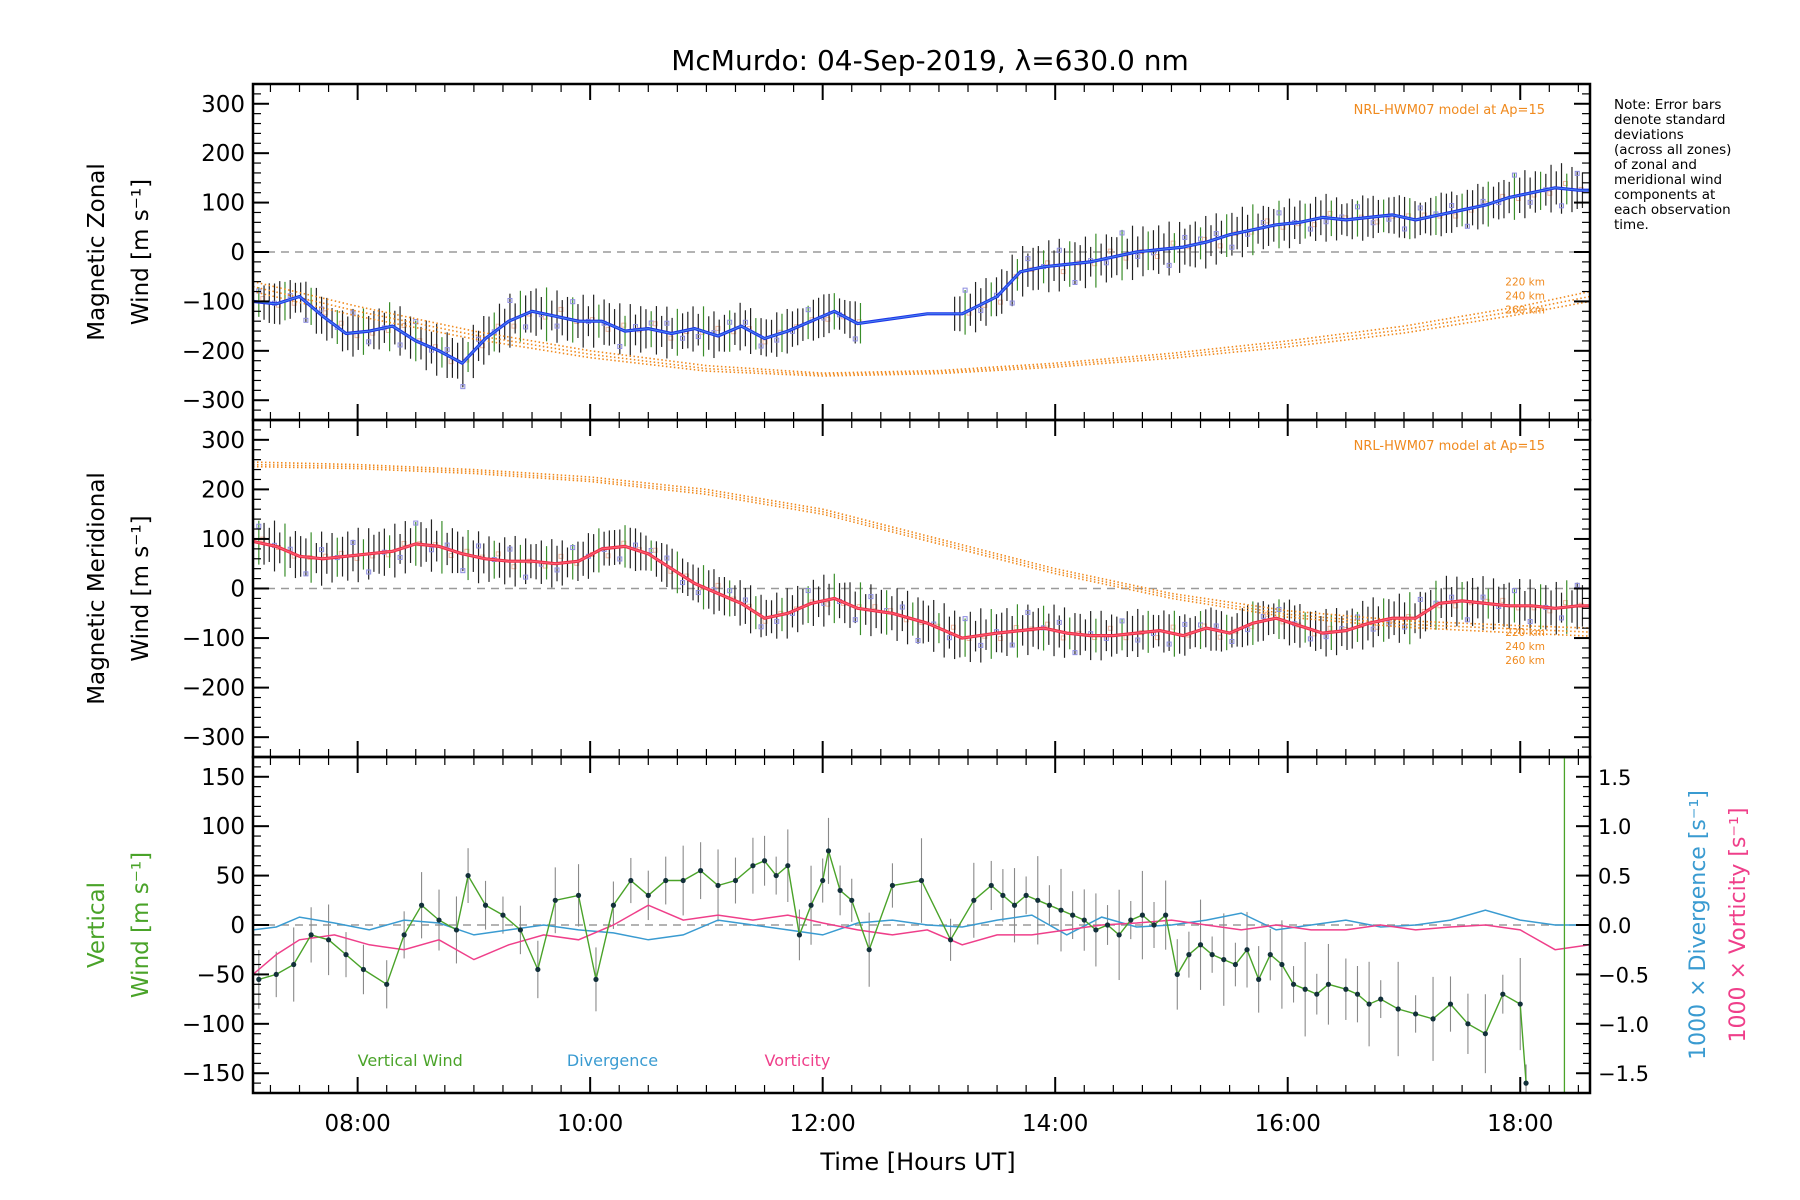 This screenshot has height=1200, width=1800. What do you see at coordinates (1614, 877) in the screenshot?
I see `right-y-tick-label: 0.5` at bounding box center [1614, 877].